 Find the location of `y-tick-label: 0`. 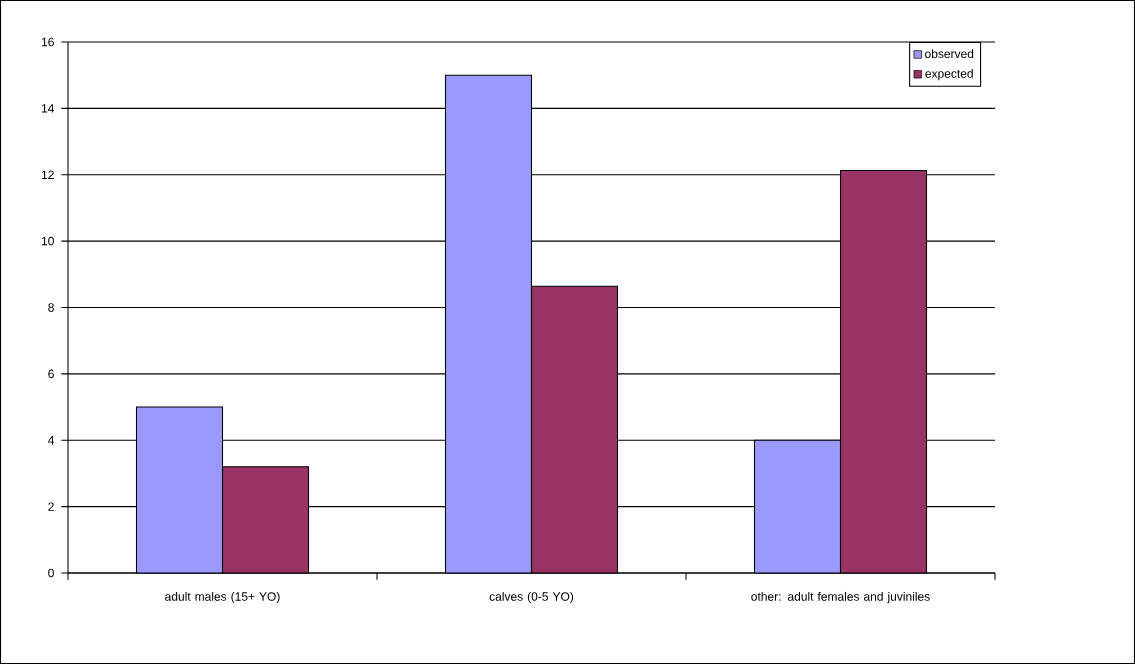

y-tick-label: 0 is located at coordinates (51, 573).